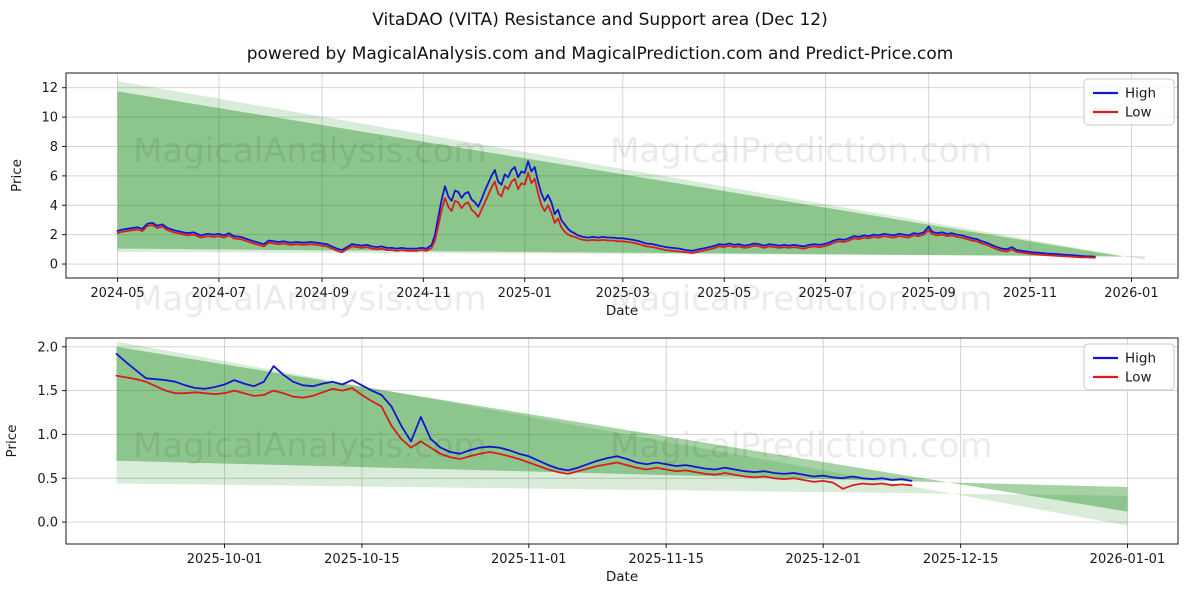 The image size is (1200, 600). I want to click on x-tick-label: 2025-01, so click(525, 293).